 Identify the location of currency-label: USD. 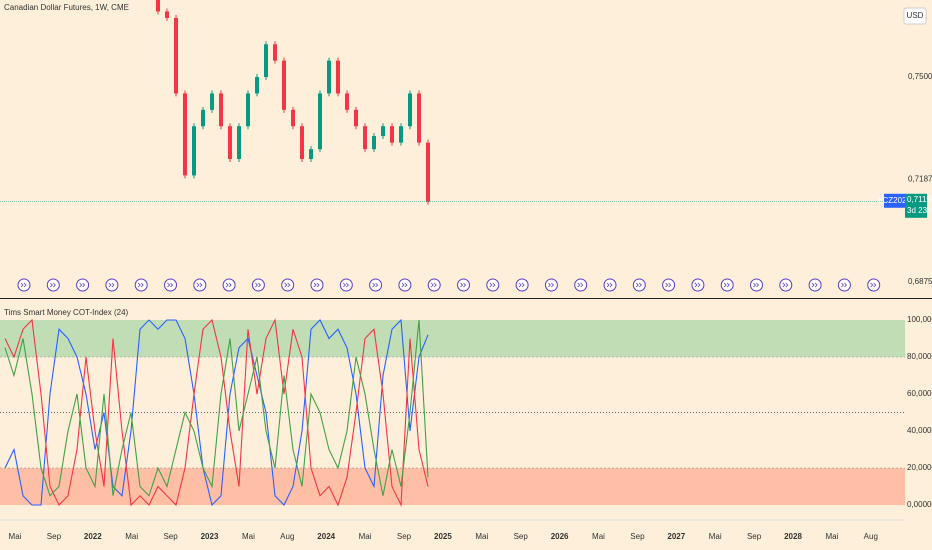
(915, 15).